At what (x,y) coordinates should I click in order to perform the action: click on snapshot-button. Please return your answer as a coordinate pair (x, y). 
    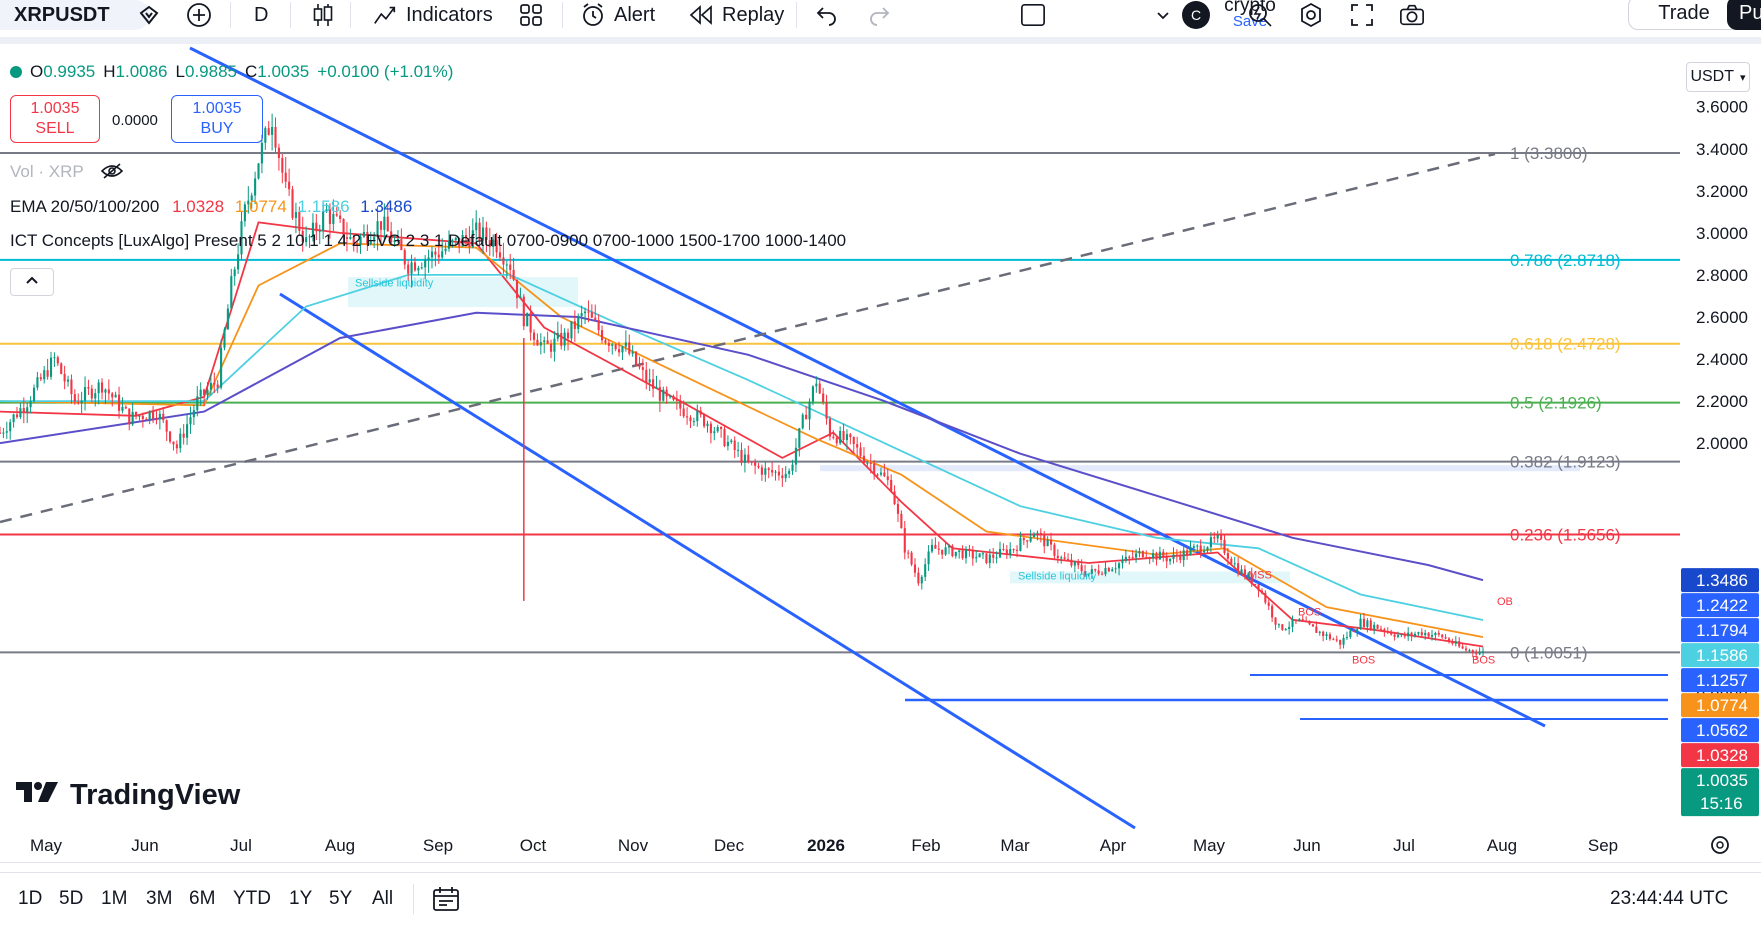
    Looking at the image, I should click on (1412, 15).